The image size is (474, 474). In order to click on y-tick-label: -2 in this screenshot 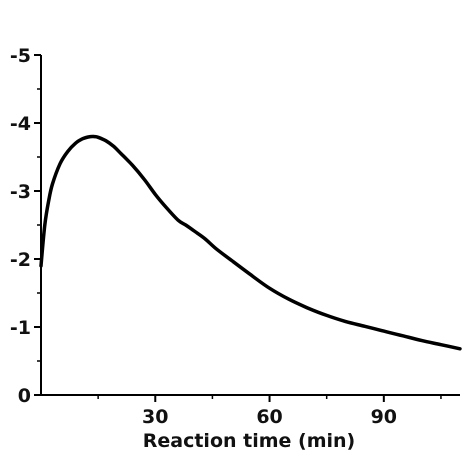, I will do `click(20, 260)`.